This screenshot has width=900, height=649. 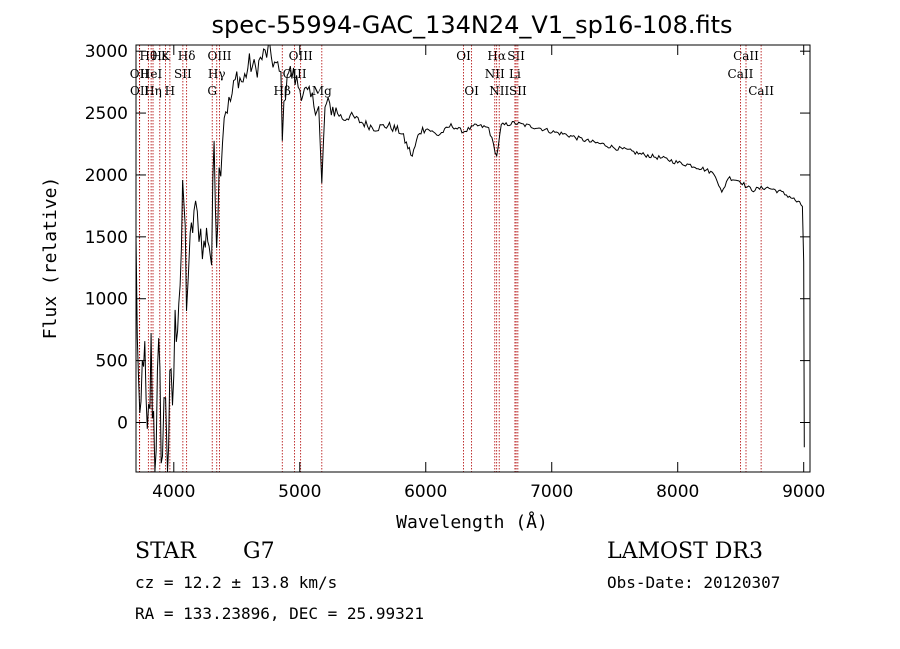 I want to click on spectral-line-label: Hε, so click(x=159, y=56).